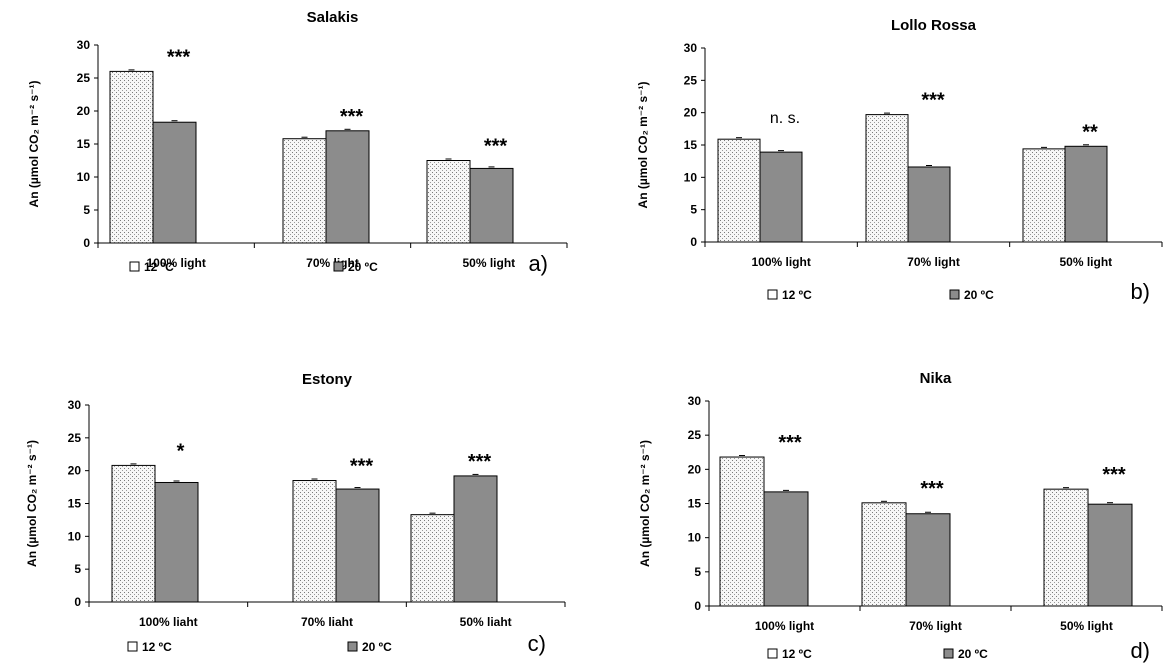 Image resolution: width=1168 pixels, height=670 pixels. Describe the element at coordinates (948, 653) in the screenshot. I see `panel-4-legend-swatch-20c` at that location.